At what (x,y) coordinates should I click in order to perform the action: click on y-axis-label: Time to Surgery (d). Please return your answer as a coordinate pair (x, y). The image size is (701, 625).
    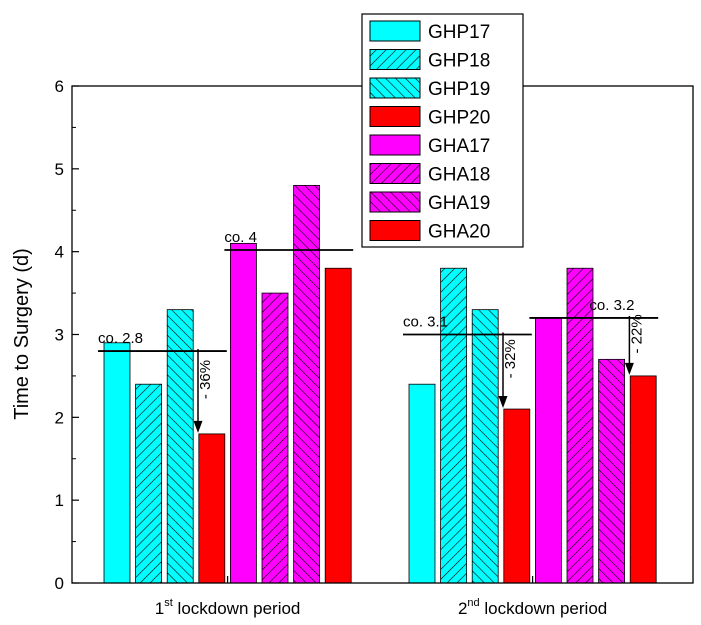
    Looking at the image, I should click on (22, 334).